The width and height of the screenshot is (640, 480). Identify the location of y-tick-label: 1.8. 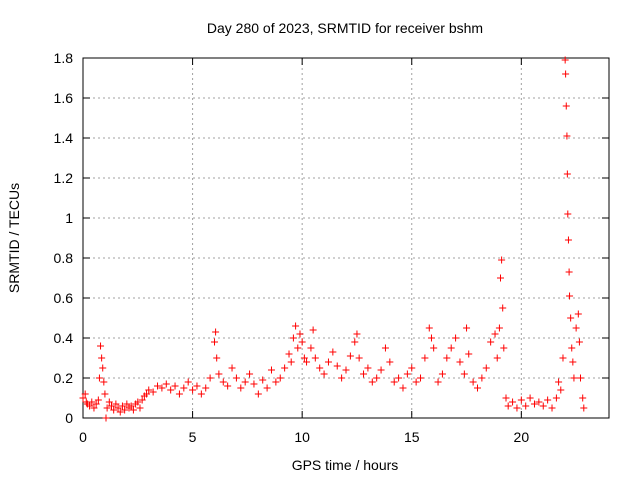
(64, 58).